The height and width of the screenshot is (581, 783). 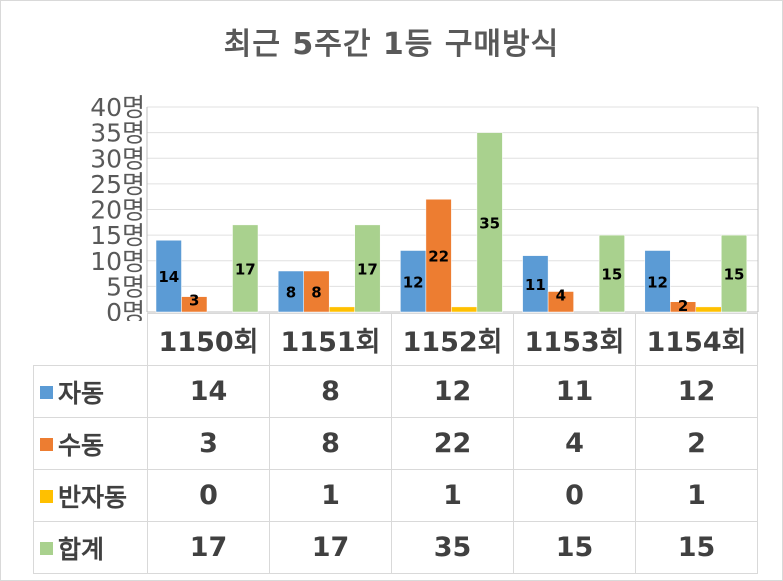 What do you see at coordinates (683, 306) in the screenshot?
I see `data-label: 2` at bounding box center [683, 306].